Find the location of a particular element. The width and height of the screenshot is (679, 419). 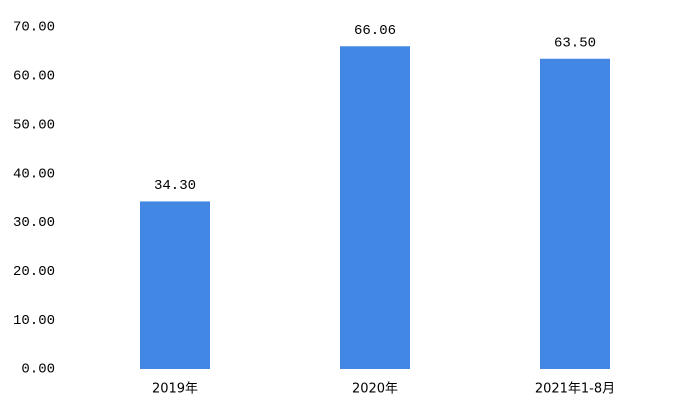

y-tick-label: 60.00 is located at coordinates (34, 77).